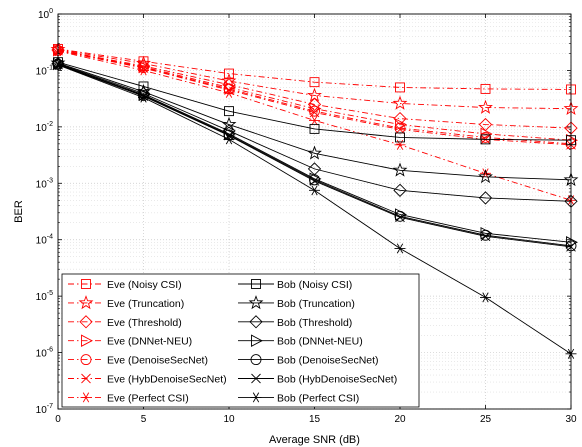 The height and width of the screenshot is (447, 582). I want to click on y-tick-label: 10⁻⁶, so click(44, 353).